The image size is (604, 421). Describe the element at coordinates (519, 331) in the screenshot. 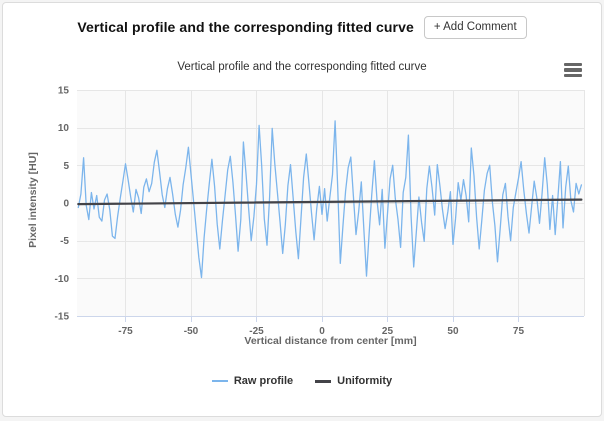

I see `x-tick-label: 75` at that location.